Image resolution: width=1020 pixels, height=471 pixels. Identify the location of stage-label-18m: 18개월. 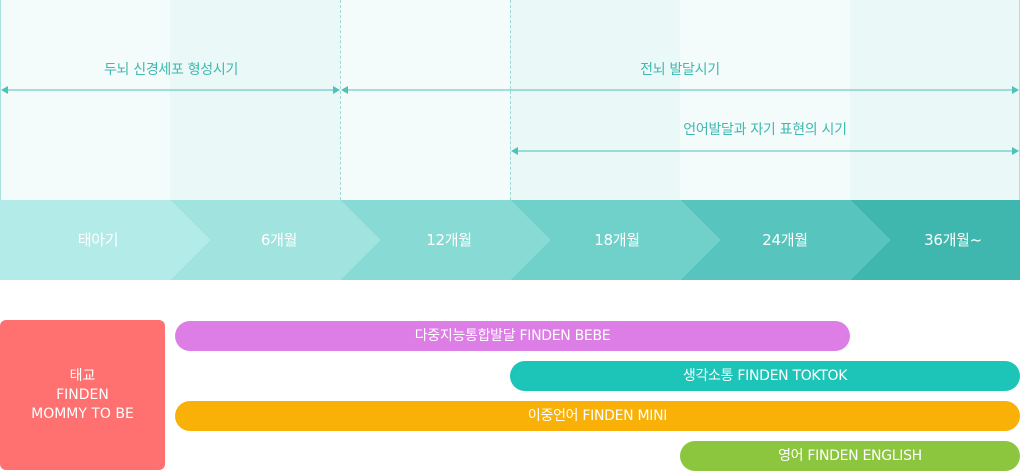
(617, 240).